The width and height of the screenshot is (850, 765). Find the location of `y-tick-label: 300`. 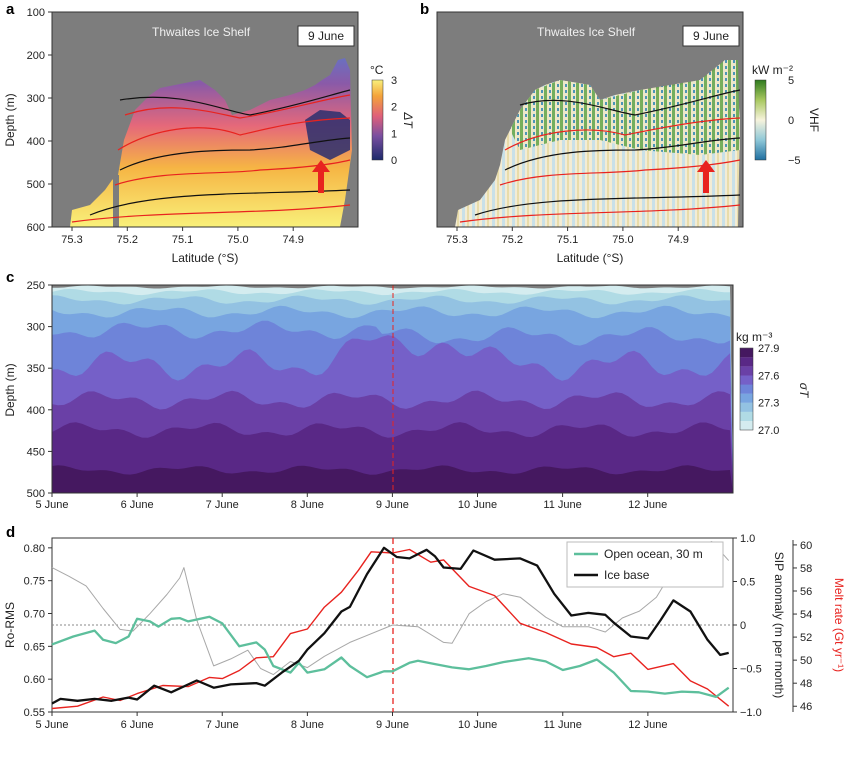

y-tick-label: 300 is located at coordinates (36, 328).